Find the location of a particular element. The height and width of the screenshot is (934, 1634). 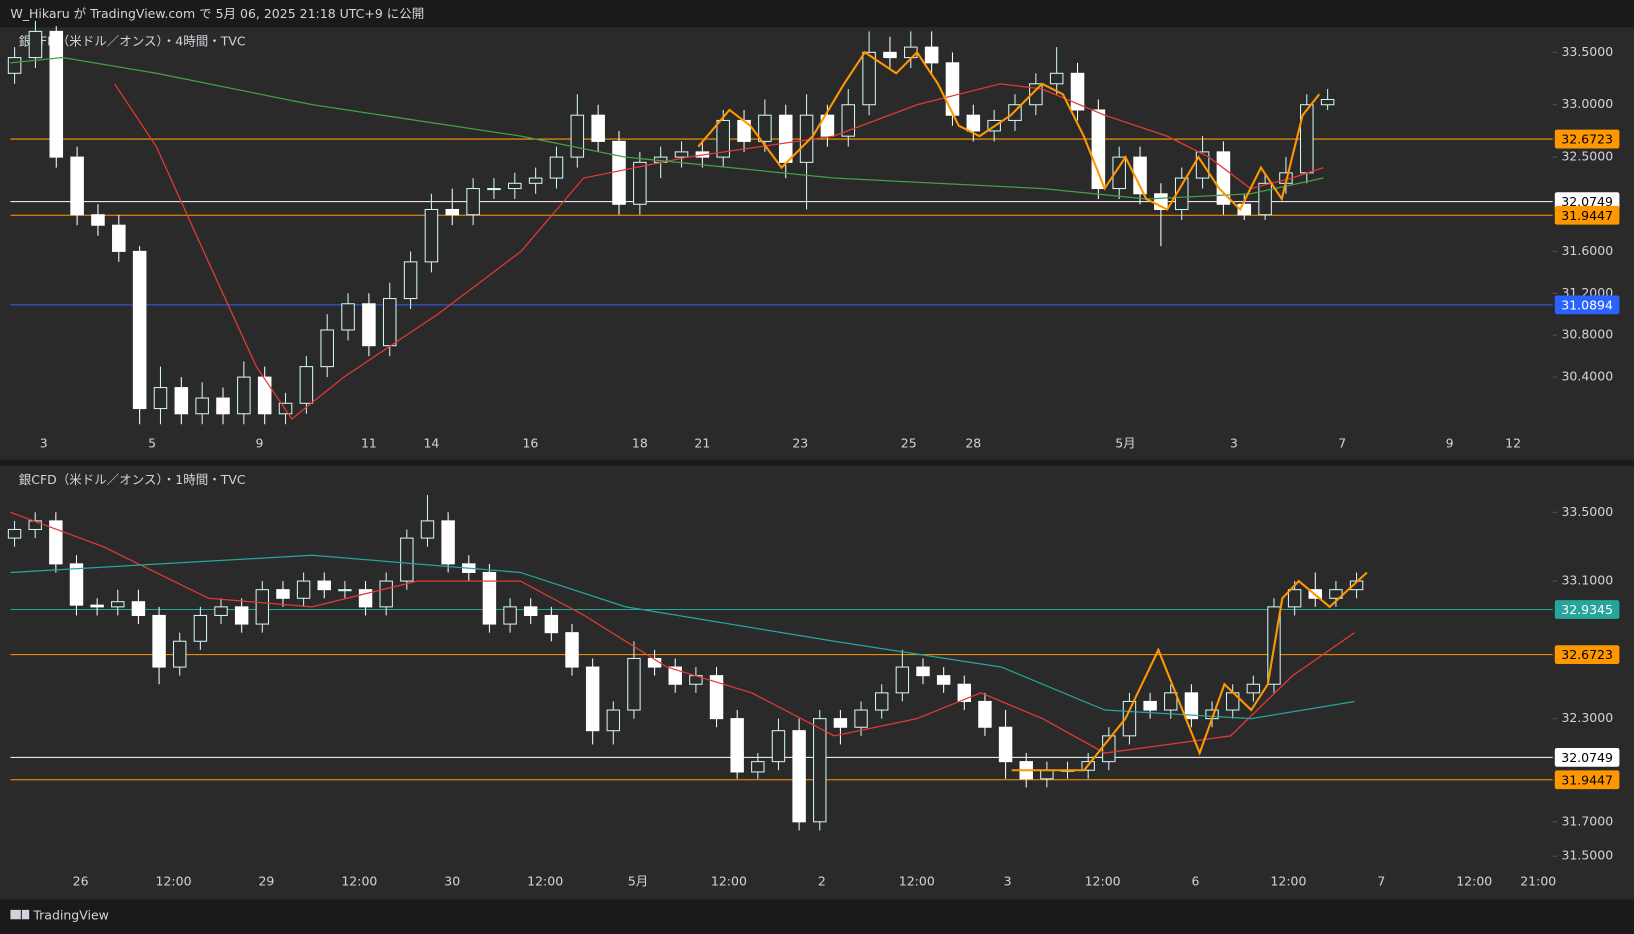

price-badge-label: 32.0749 is located at coordinates (1587, 201).